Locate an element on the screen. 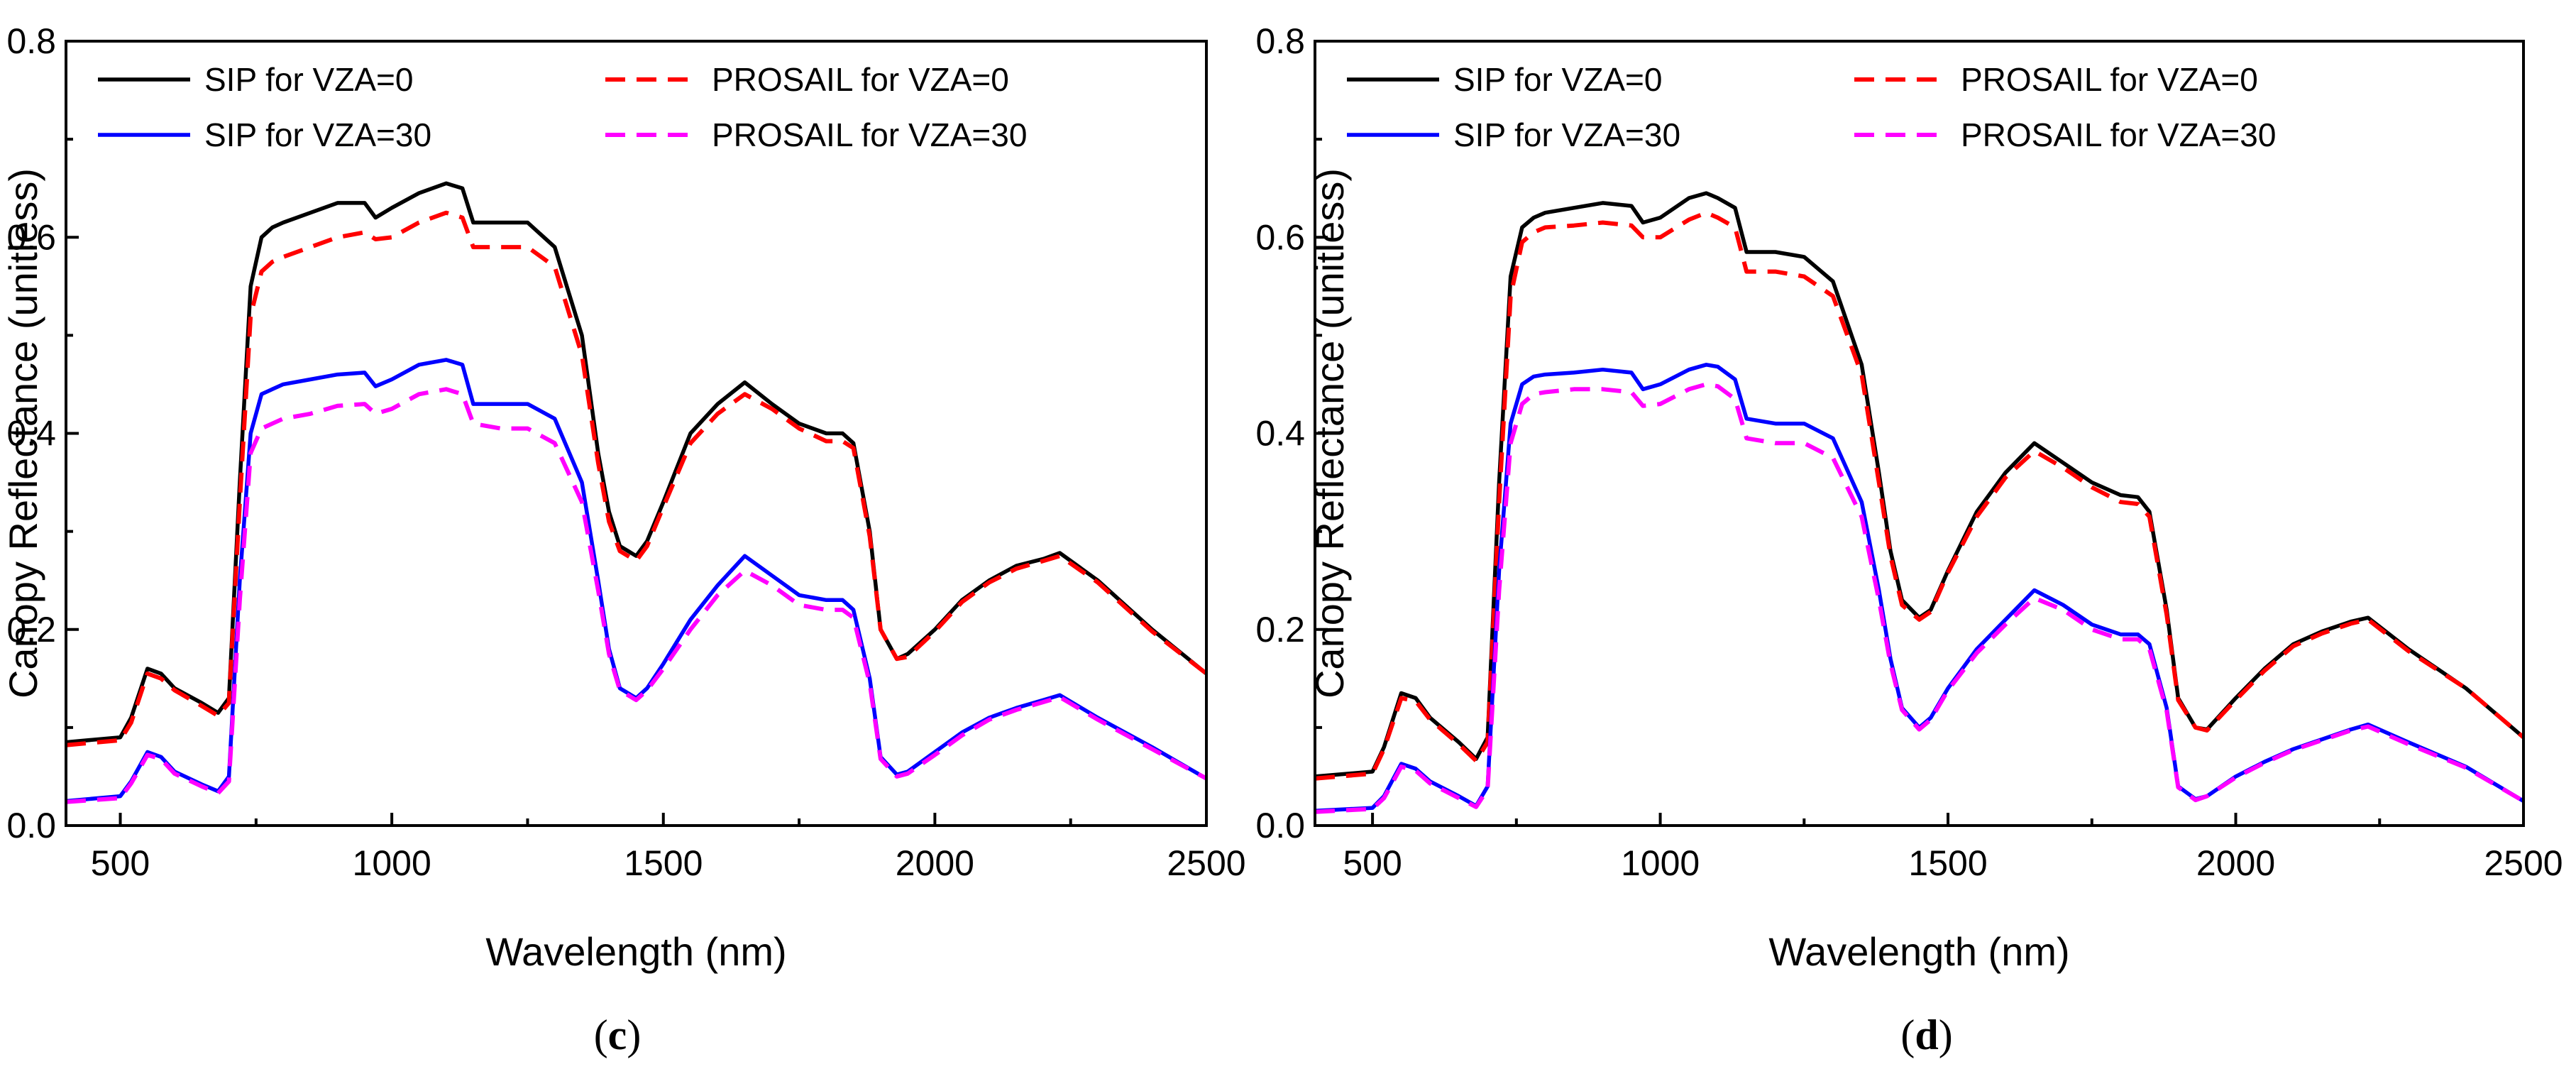  panel-label: (d) is located at coordinates (1926, 1035).